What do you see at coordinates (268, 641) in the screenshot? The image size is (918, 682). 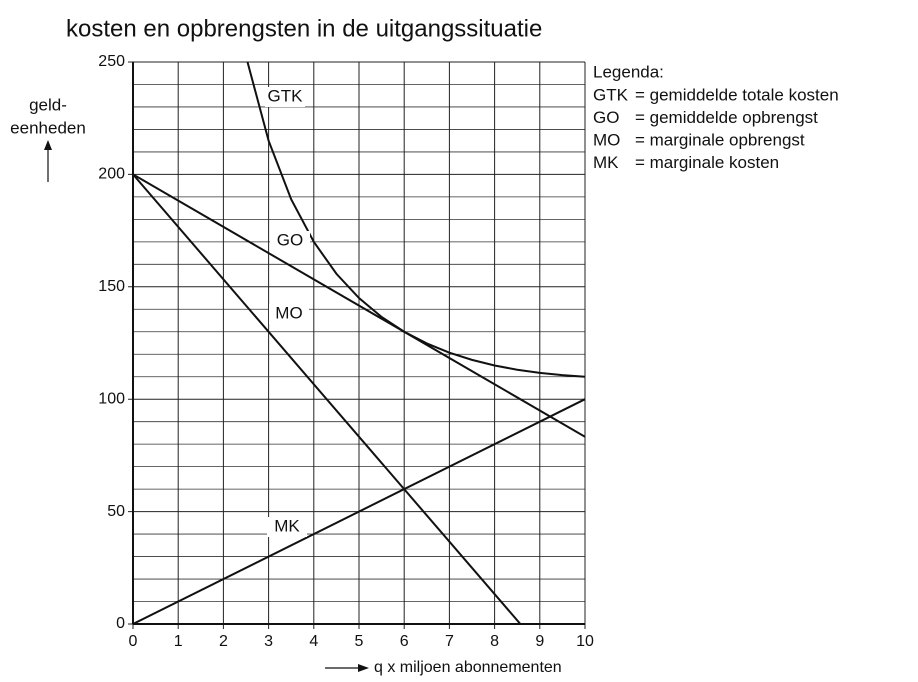 I see `x-tick-label: 3` at bounding box center [268, 641].